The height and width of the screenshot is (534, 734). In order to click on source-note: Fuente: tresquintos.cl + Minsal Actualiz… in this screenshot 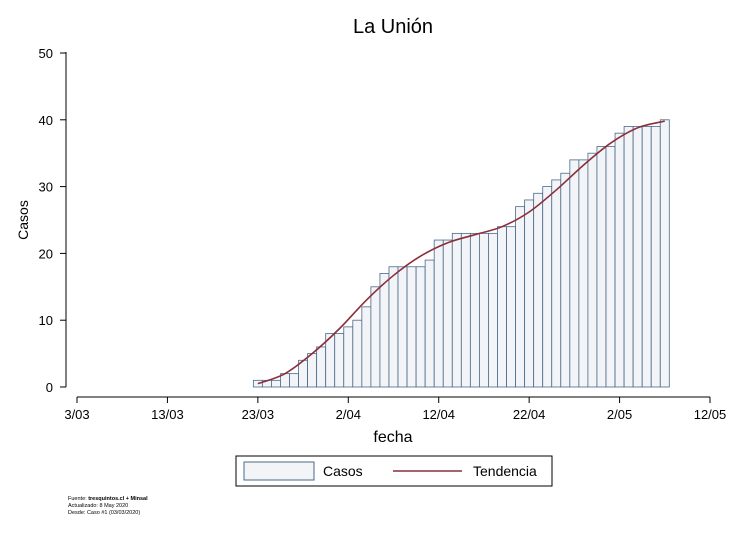, I will do `click(108, 506)`.